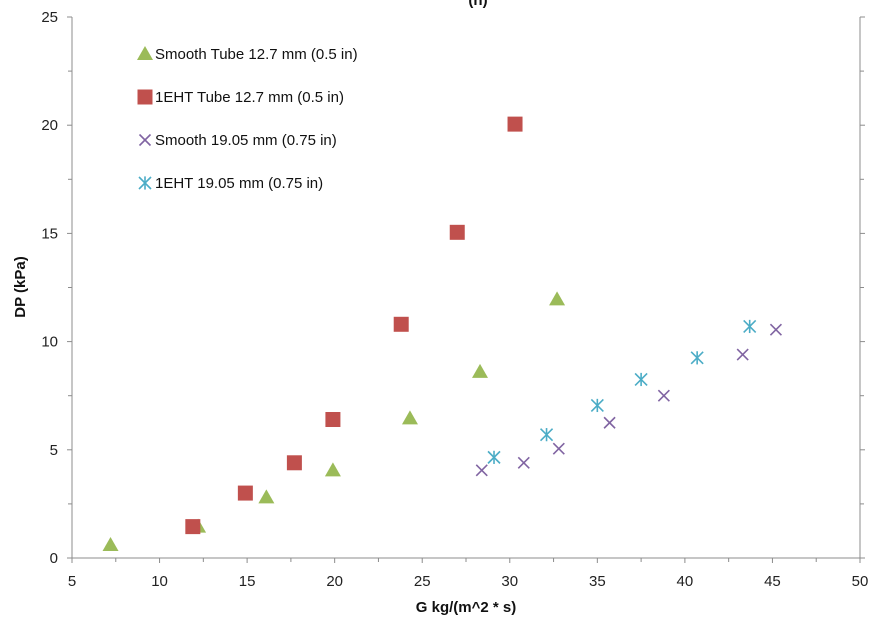  I want to click on y-tick-label: 20, so click(49, 125).